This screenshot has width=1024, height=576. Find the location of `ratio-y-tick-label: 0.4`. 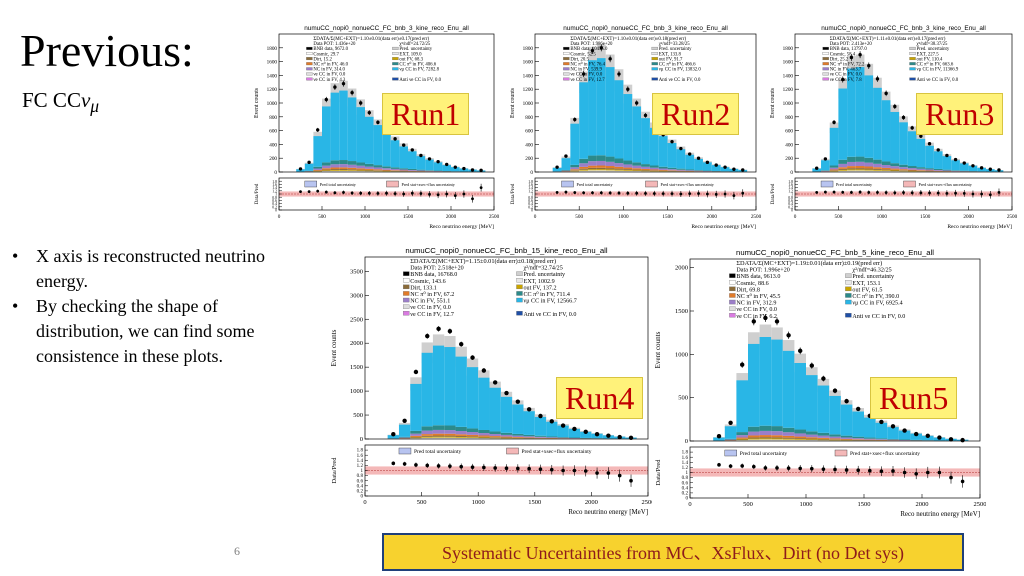

ratio-y-tick-label: 0.4 is located at coordinates (790, 204).